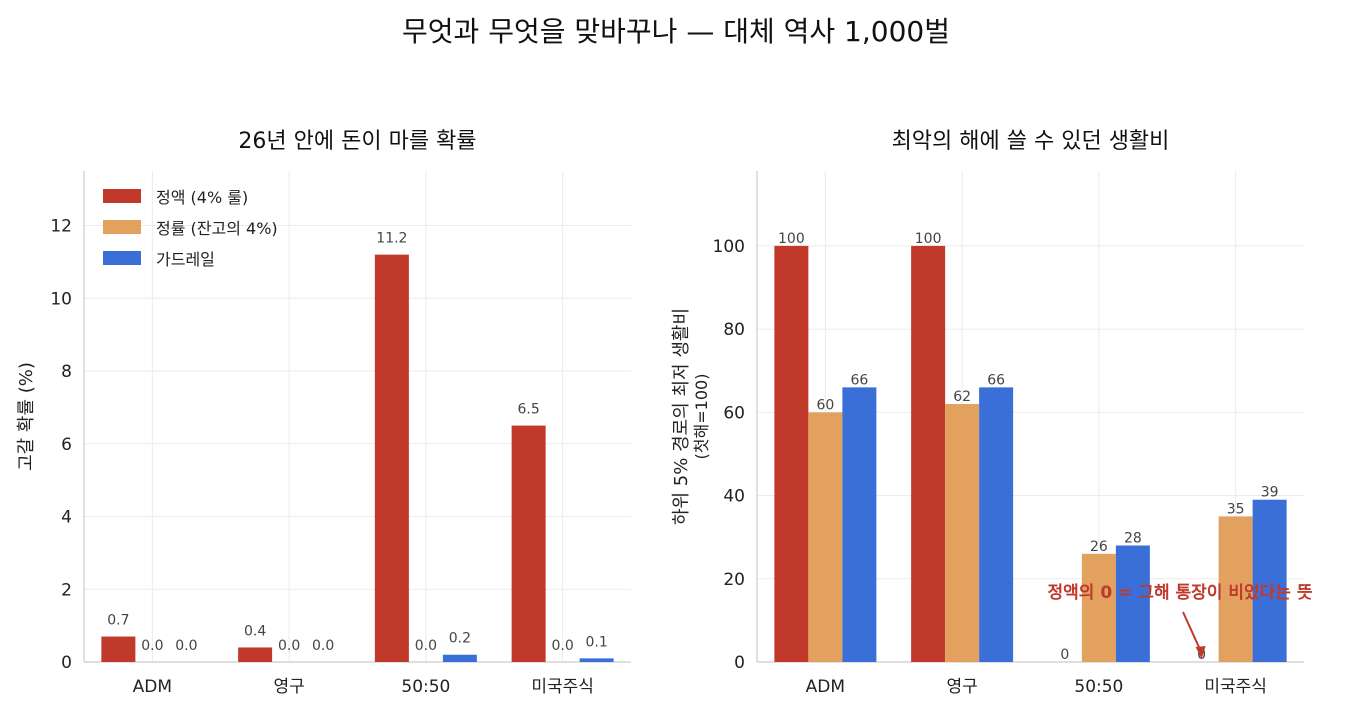 The height and width of the screenshot is (713, 1352). Describe the element at coordinates (217, 228) in the screenshot. I see `legend-label: 정률 (잔고의 4%)` at that location.